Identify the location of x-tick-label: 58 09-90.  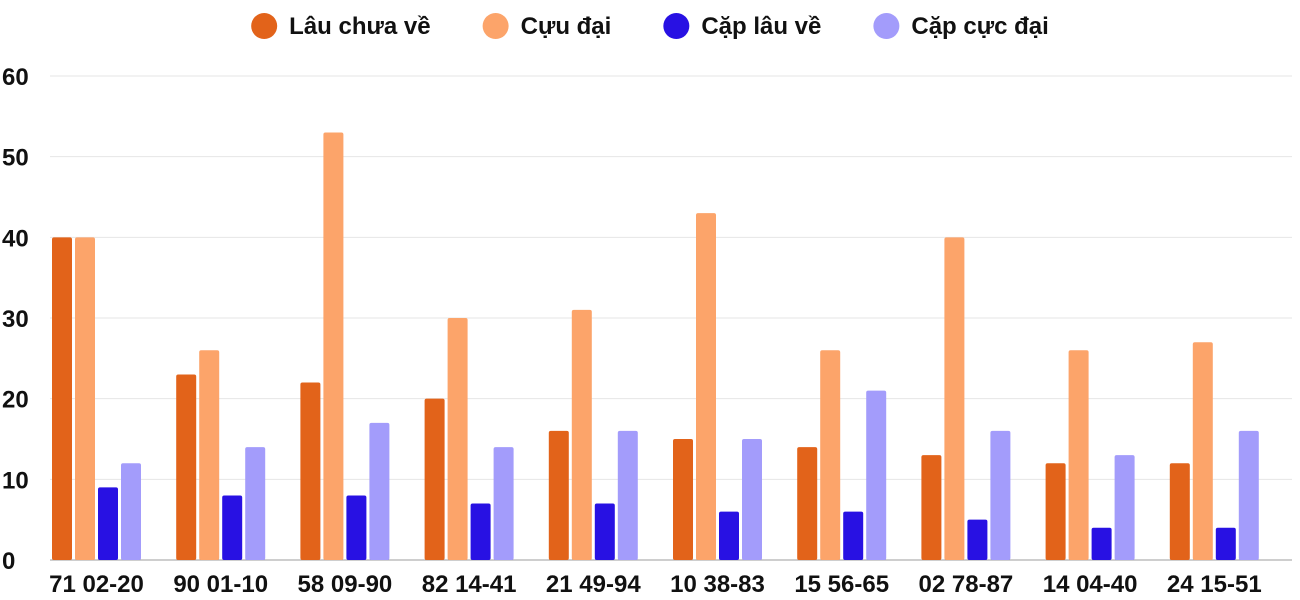
(345, 584).